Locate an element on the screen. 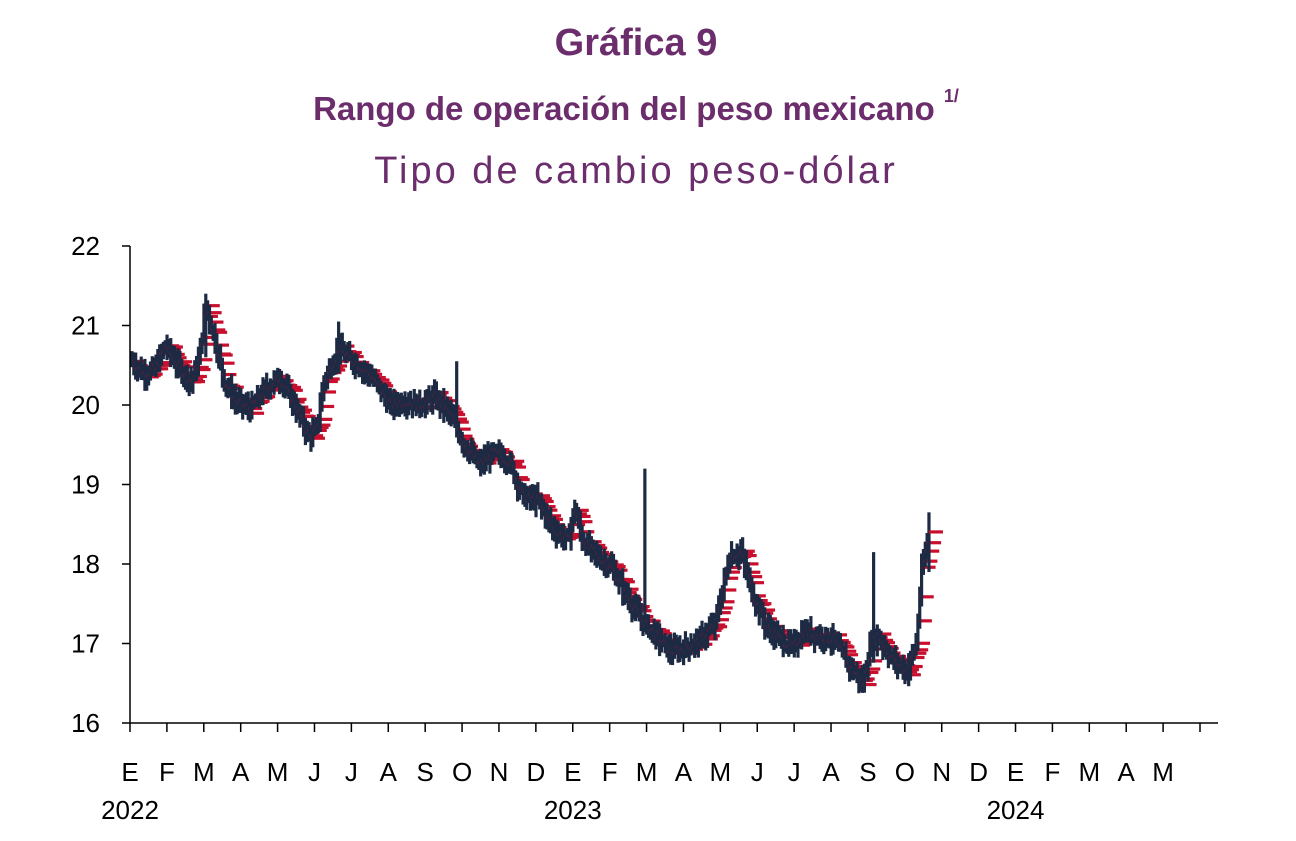 The image size is (1296, 841). chart-subtitle-2: Tipo de cambio peso-dólar is located at coordinates (636, 171).